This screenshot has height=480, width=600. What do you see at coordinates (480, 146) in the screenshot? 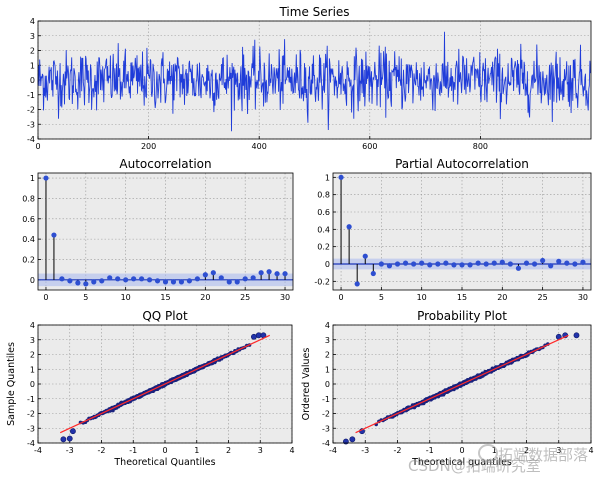
I see `x-tick-label: 800` at bounding box center [480, 146].